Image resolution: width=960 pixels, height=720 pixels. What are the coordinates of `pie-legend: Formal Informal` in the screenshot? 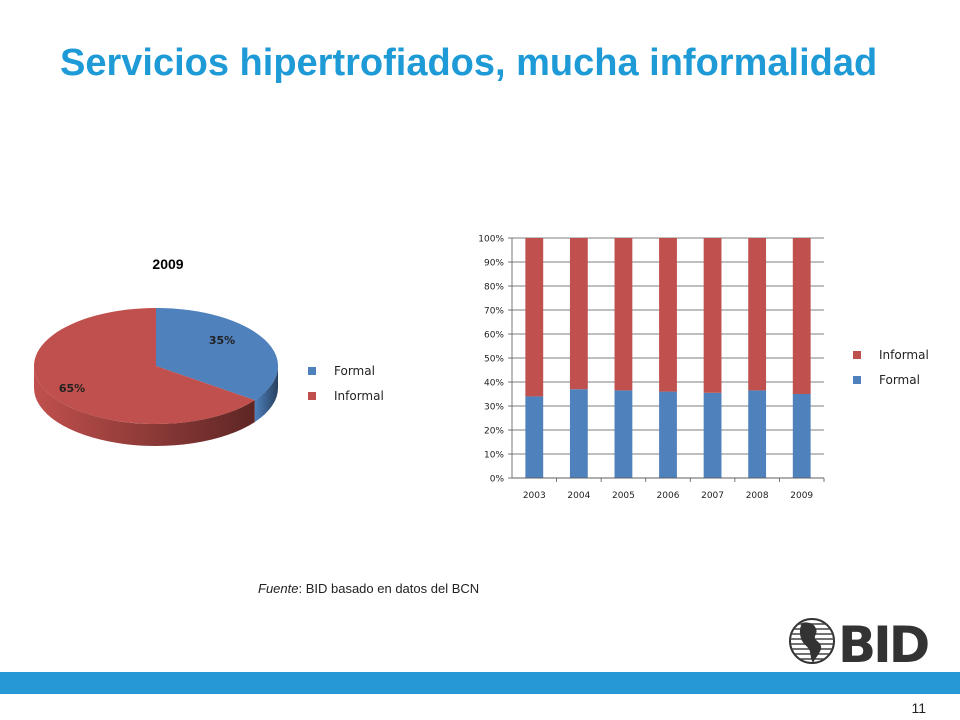 It's located at (346, 383).